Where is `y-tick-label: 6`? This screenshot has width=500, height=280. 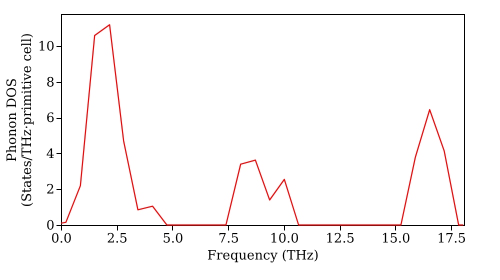 y-tick-label: 6 is located at coordinates (50, 118).